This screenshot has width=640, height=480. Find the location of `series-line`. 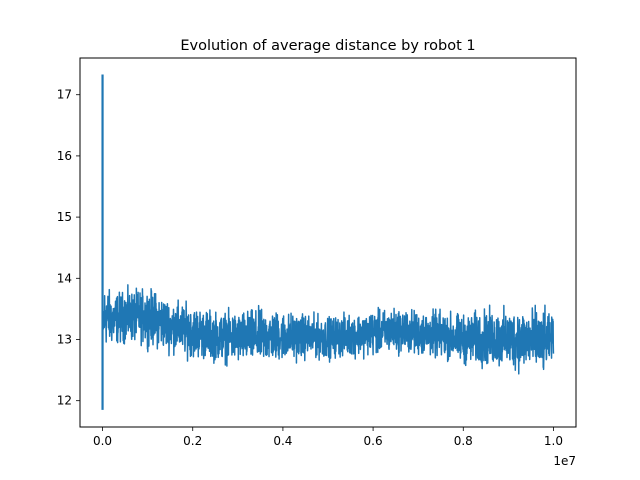

series-line is located at coordinates (328, 329).